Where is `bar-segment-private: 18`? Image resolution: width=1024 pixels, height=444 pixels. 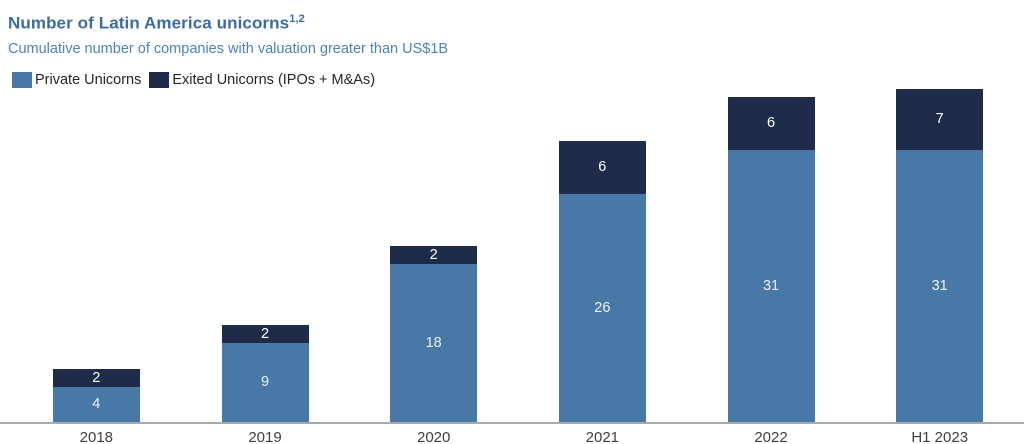
bar-segment-private: 18 is located at coordinates (434, 342).